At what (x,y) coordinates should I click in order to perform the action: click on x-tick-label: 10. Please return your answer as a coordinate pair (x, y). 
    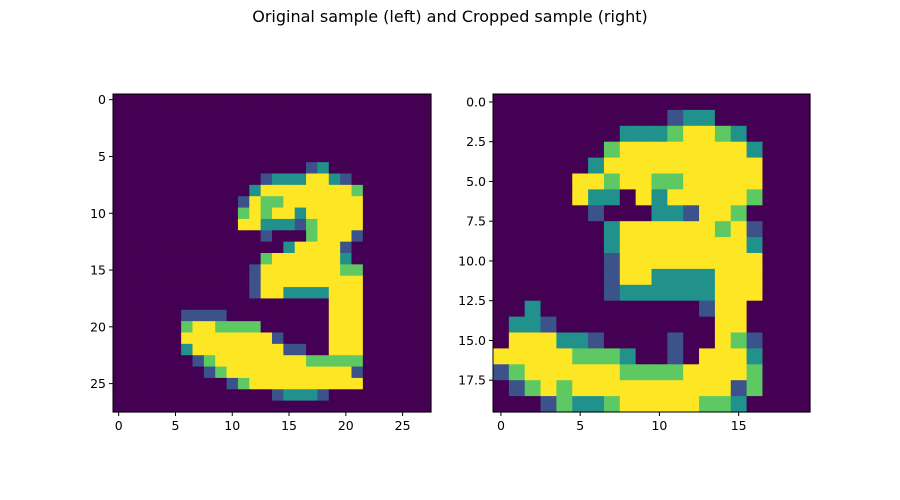
    Looking at the image, I should click on (232, 425).